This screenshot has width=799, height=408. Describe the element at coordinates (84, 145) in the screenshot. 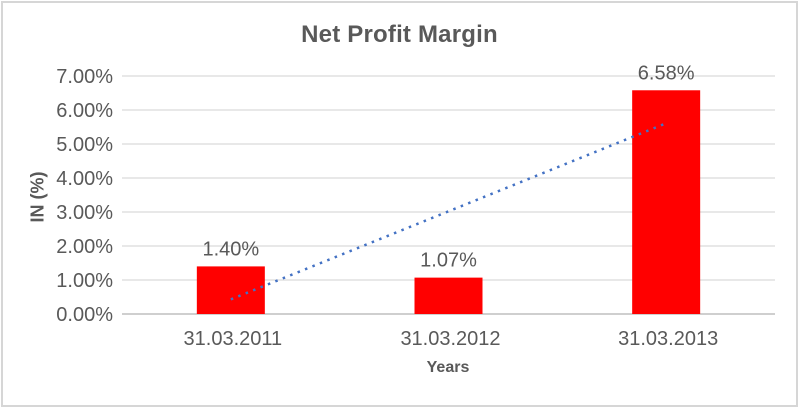

I see `y-tick-label: 5.00%` at that location.